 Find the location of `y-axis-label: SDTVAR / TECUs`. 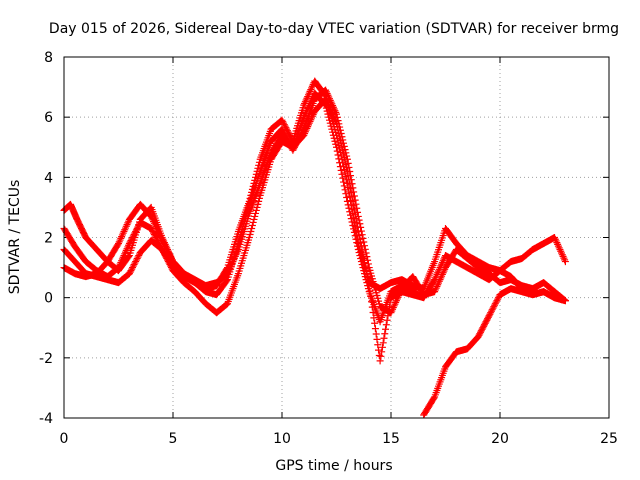

y-axis-label: SDTVAR / TECUs is located at coordinates (15, 237).